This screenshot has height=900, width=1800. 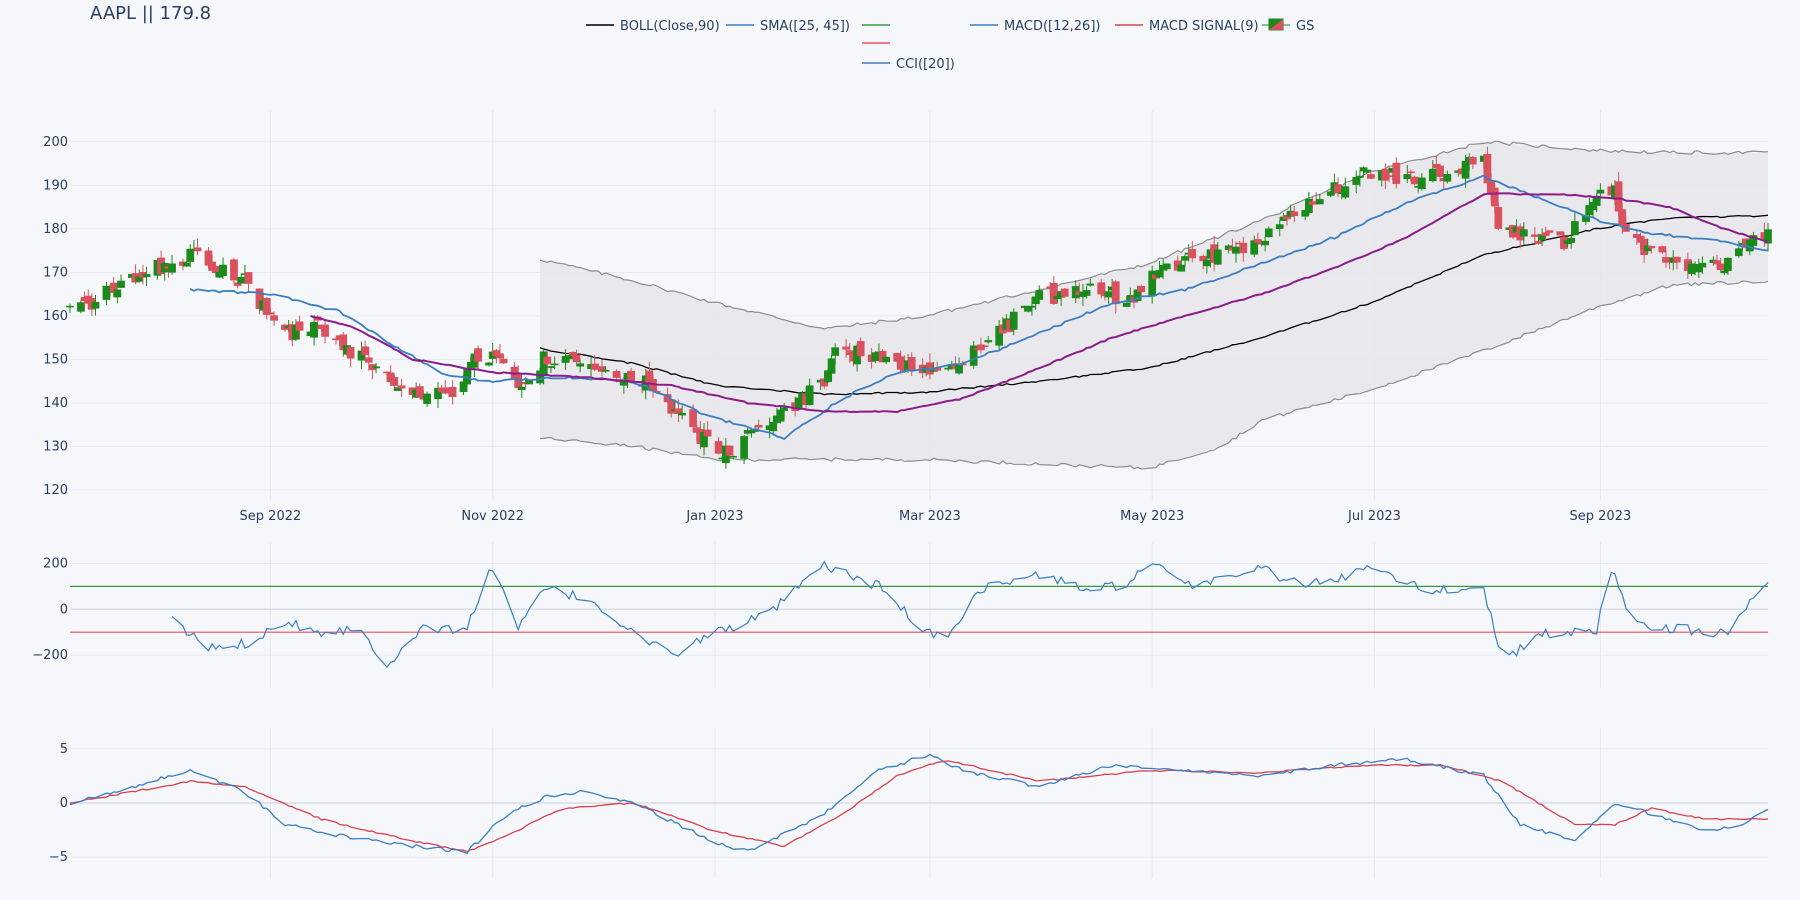 I want to click on y-tick-label: −200, so click(x=50, y=655).